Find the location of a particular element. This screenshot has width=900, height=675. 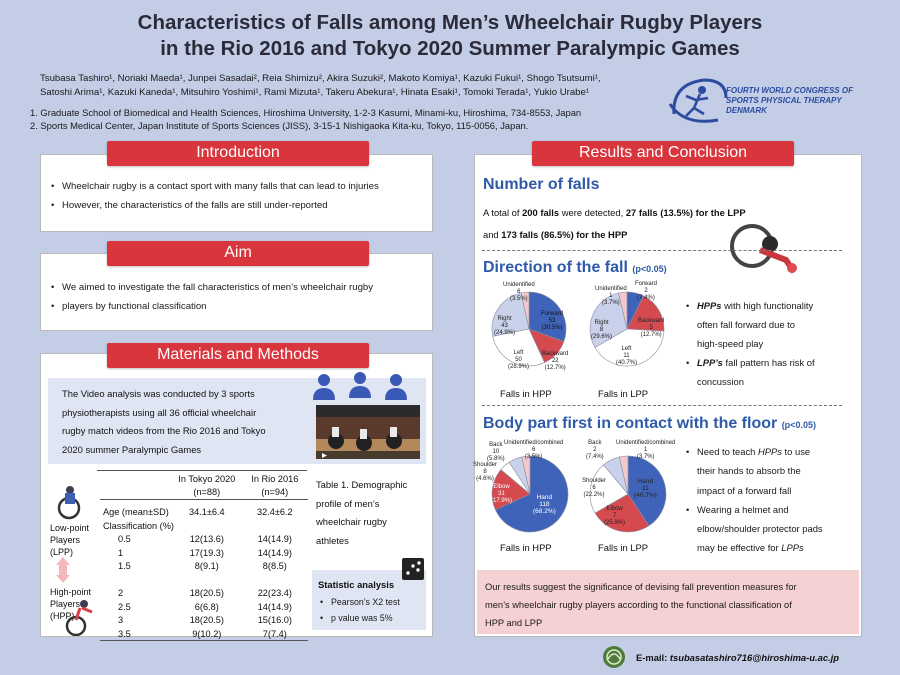

pie-title-lpp-direction: Falls in LPP is located at coordinates (623, 393).